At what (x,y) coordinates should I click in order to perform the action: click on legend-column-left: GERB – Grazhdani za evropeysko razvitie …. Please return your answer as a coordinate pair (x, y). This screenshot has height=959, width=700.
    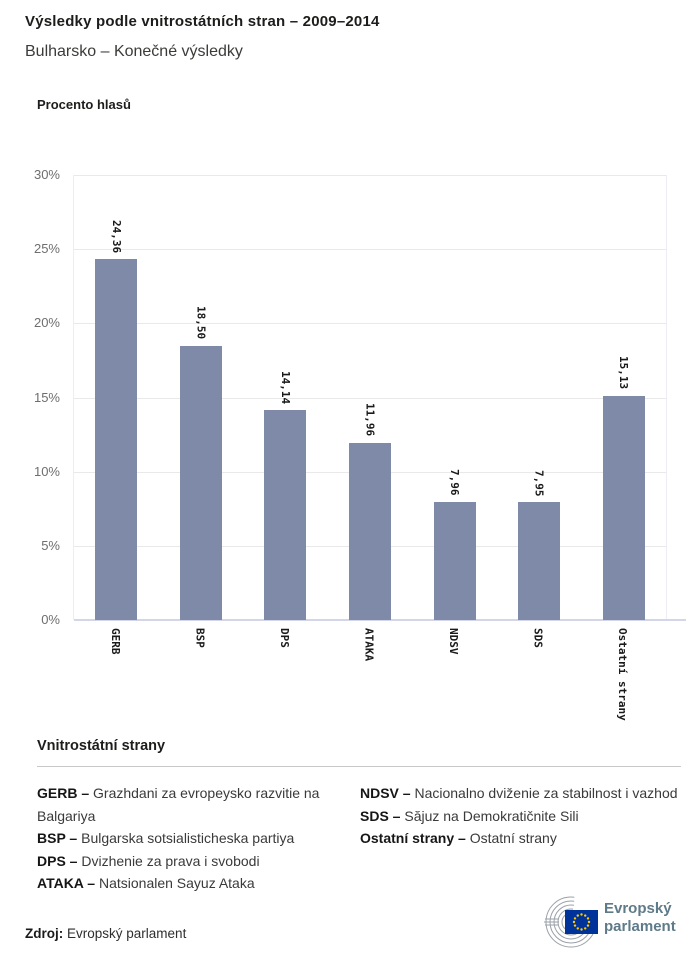
    Looking at the image, I should click on (186, 838).